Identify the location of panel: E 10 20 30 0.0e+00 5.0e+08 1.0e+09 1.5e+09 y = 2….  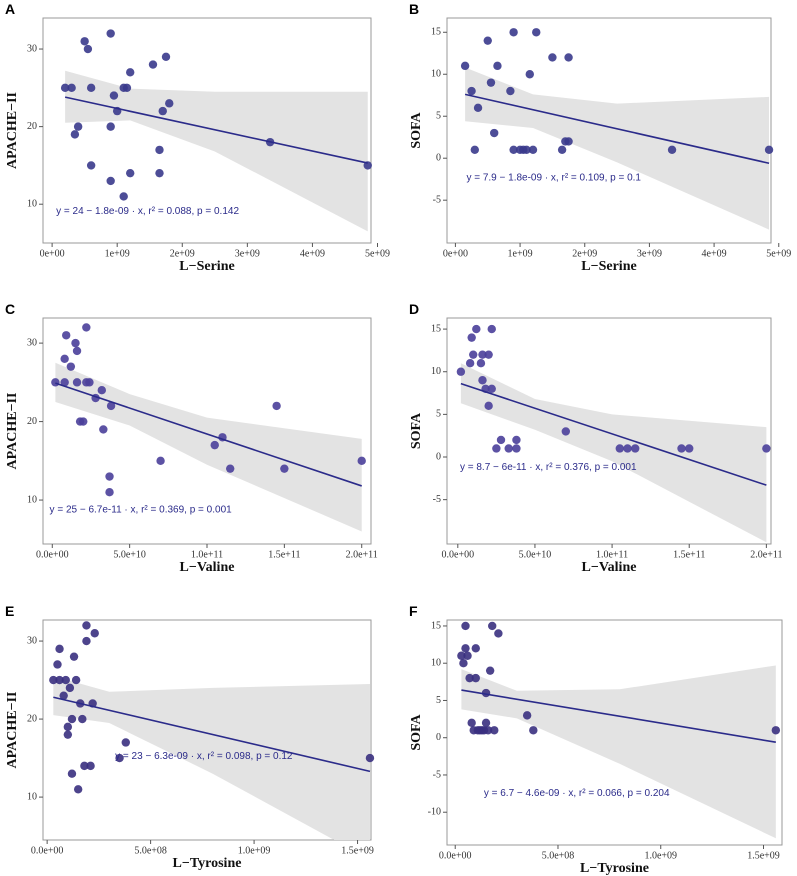
(190, 737).